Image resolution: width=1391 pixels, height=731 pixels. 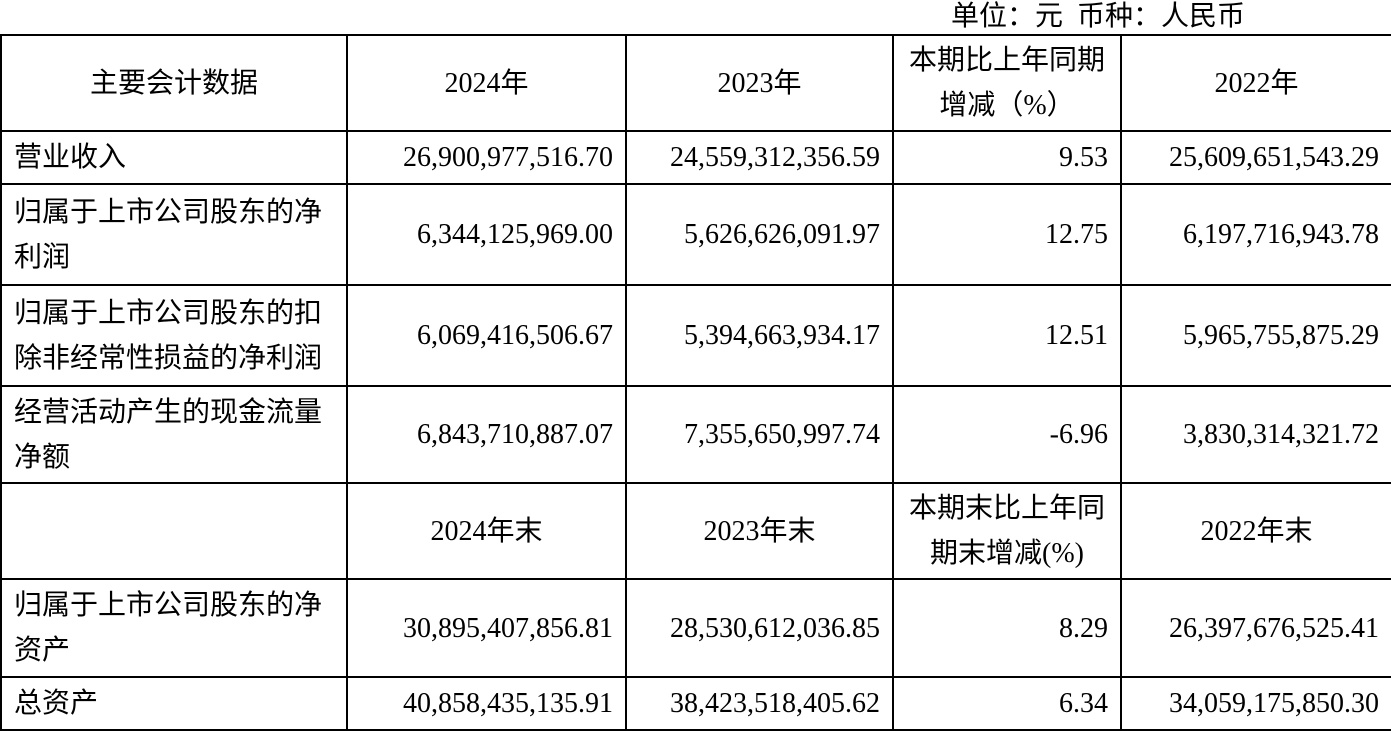 What do you see at coordinates (174, 434) in the screenshot?
I see `metric-label-cell: 经营活动产生的现金流量 净额` at bounding box center [174, 434].